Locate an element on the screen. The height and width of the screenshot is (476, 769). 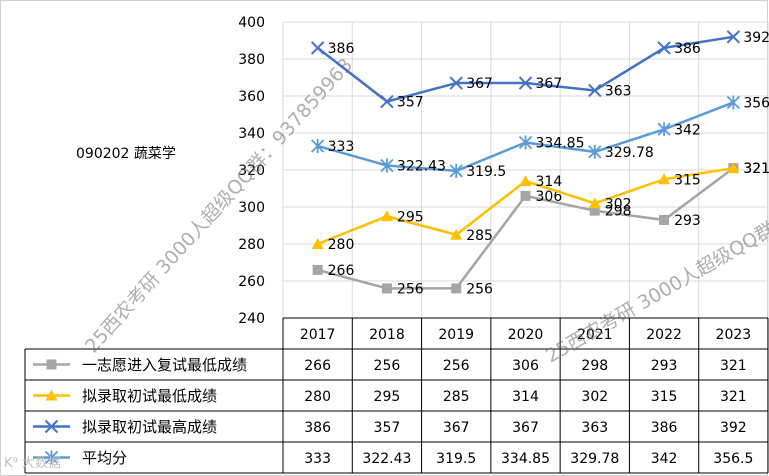
data-label: 392 is located at coordinates (756, 38).